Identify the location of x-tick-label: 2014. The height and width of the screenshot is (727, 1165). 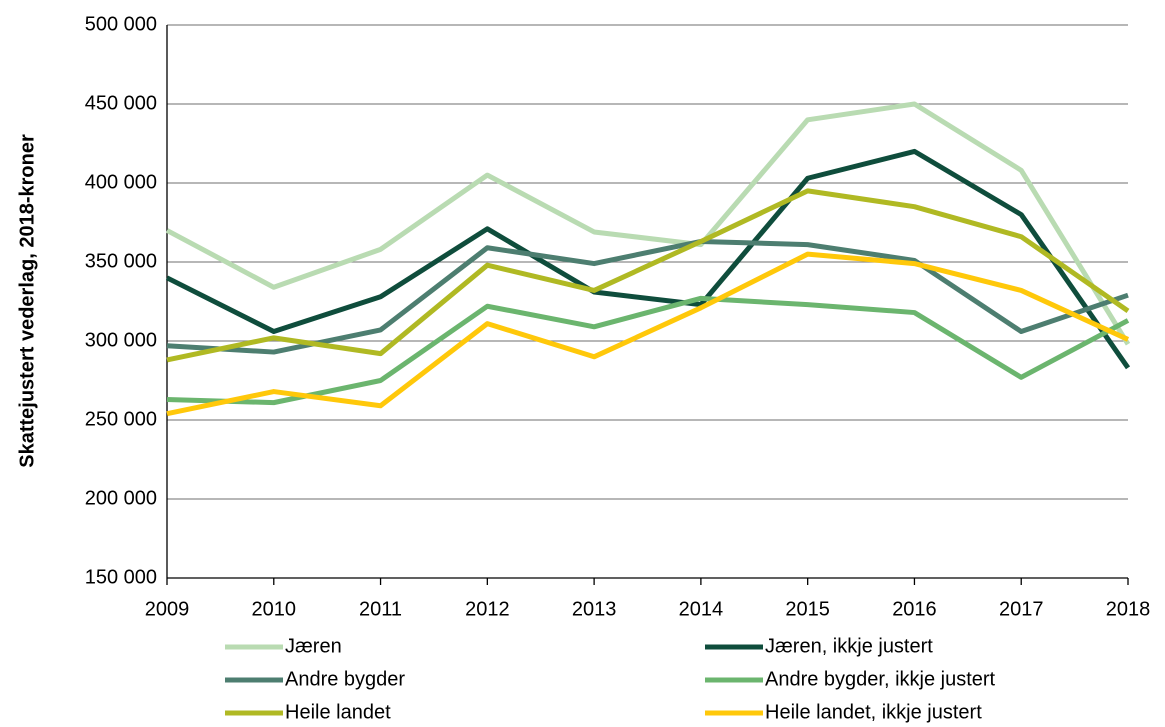
(701, 609).